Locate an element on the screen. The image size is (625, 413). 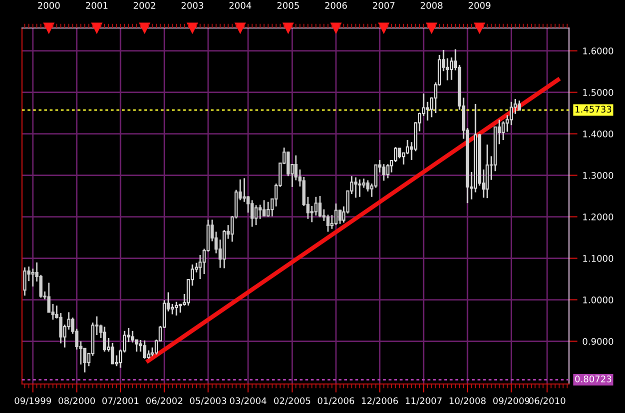
x2-tick-label: 2008 is located at coordinates (431, 5).